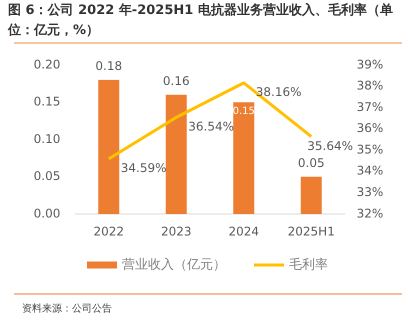  What do you see at coordinates (370, 107) in the screenshot?
I see `y2-tick-label: 37%` at bounding box center [370, 107].